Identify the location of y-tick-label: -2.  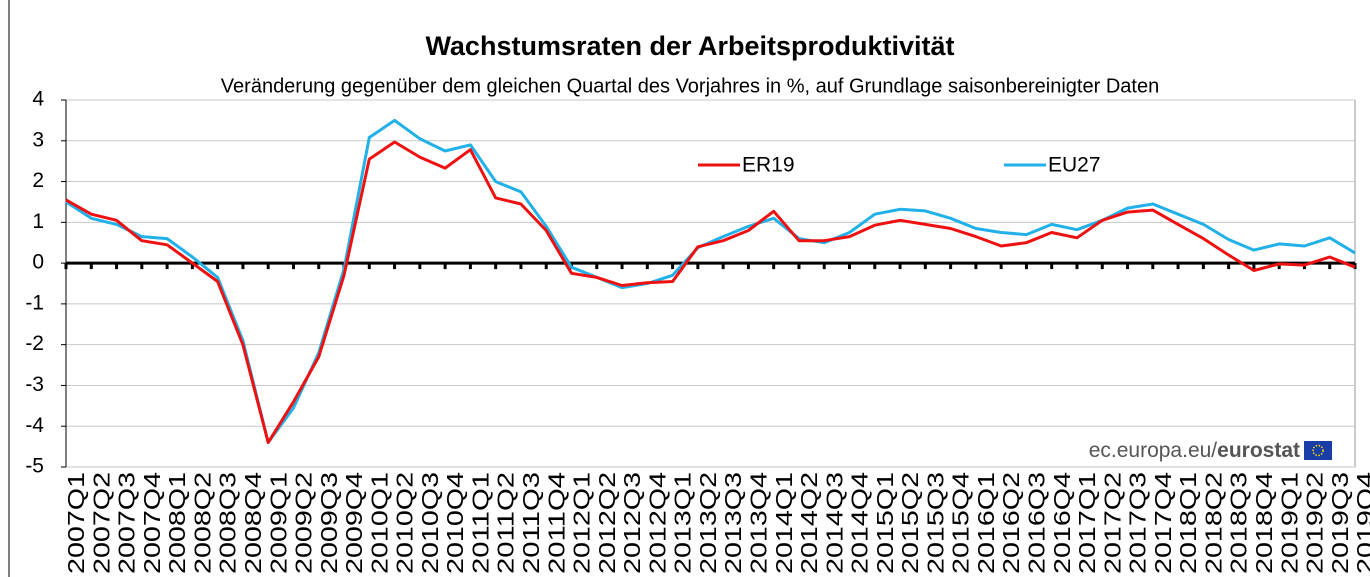
(34, 343).